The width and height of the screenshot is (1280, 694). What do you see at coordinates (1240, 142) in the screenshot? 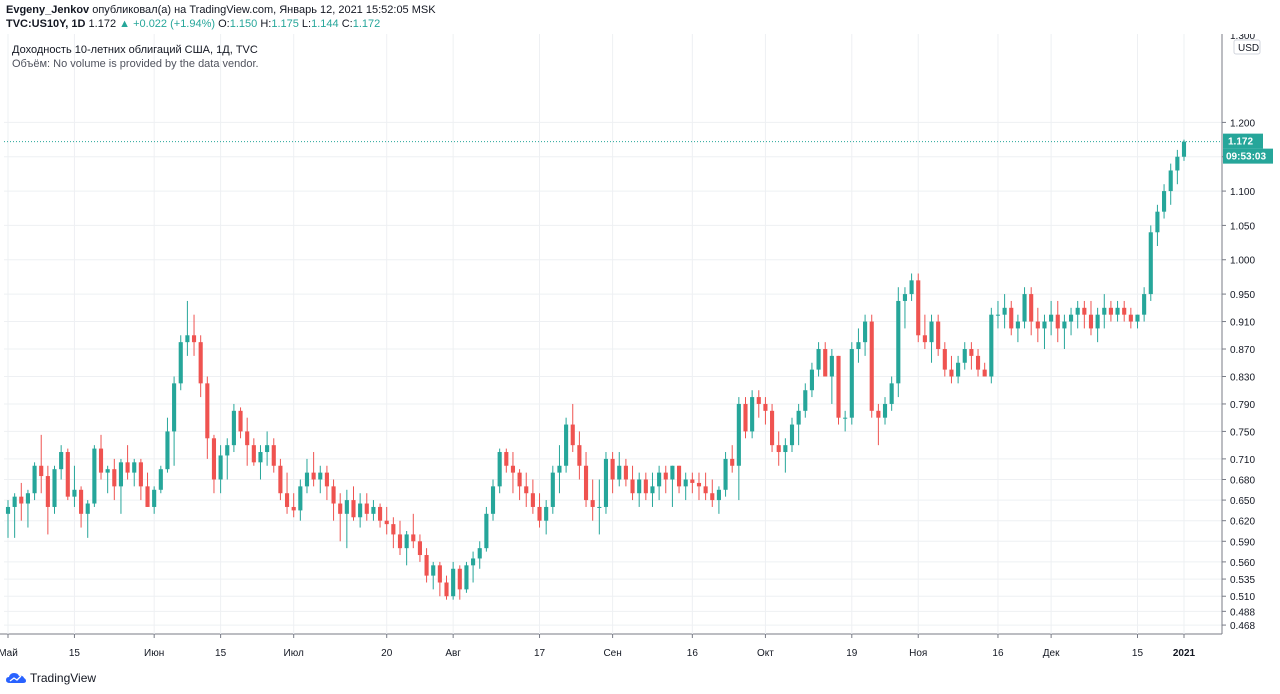
I see `last-price-tag-text: 1.172` at bounding box center [1240, 142].